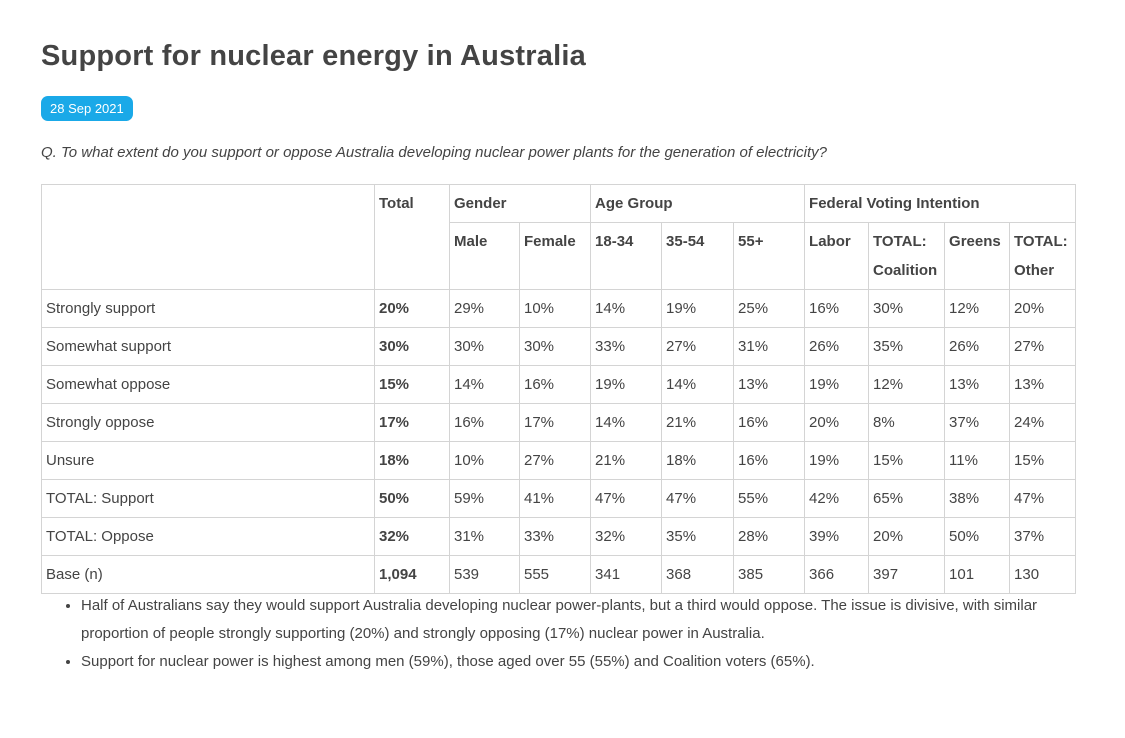 The image size is (1125, 738). I want to click on cell: 42%, so click(837, 498).